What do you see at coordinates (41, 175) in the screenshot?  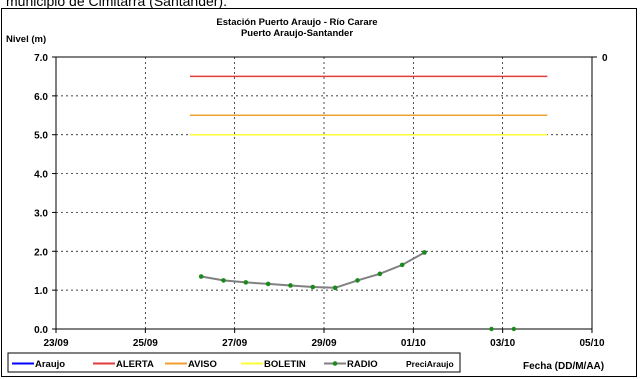 I see `y-tick-label: 4.0` at bounding box center [41, 175].